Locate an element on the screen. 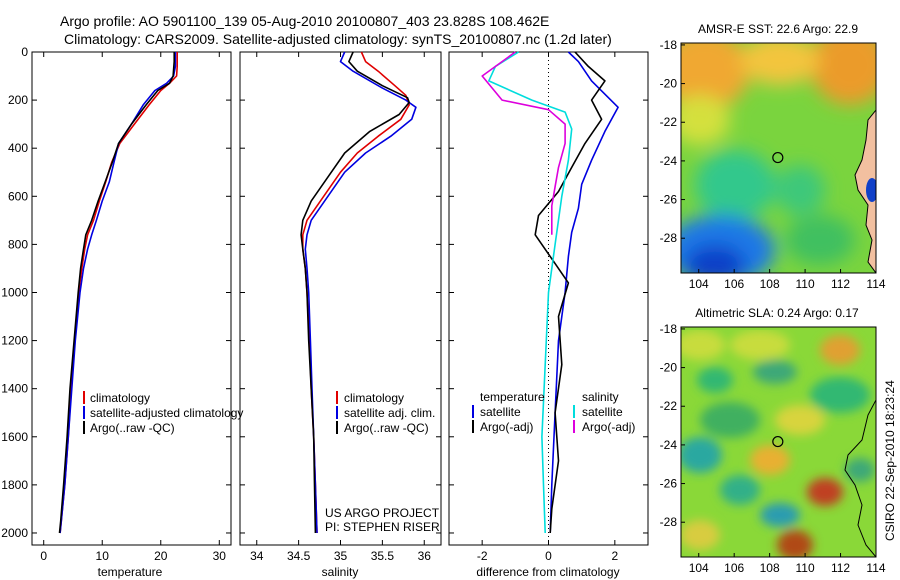 The height and width of the screenshot is (580, 900). profile-line-argo-raw-qc is located at coordinates (116, 293).